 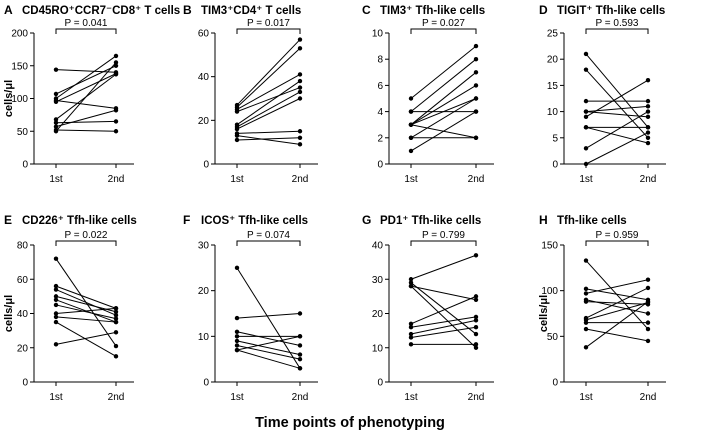 What do you see at coordinates (549, 291) in the screenshot?
I see `y-tick-label: 100` at bounding box center [549, 291].